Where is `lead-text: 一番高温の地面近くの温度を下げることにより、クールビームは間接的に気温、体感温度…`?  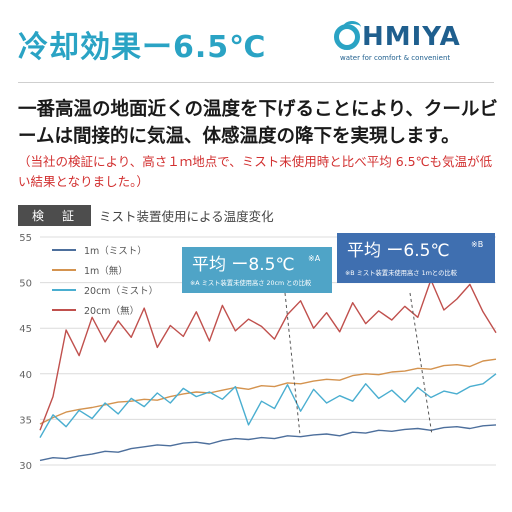
lead-text: 一番高温の地面近くの温度を下げることにより、クールビームは間接的に気温、体感温度… is located at coordinates (258, 123).